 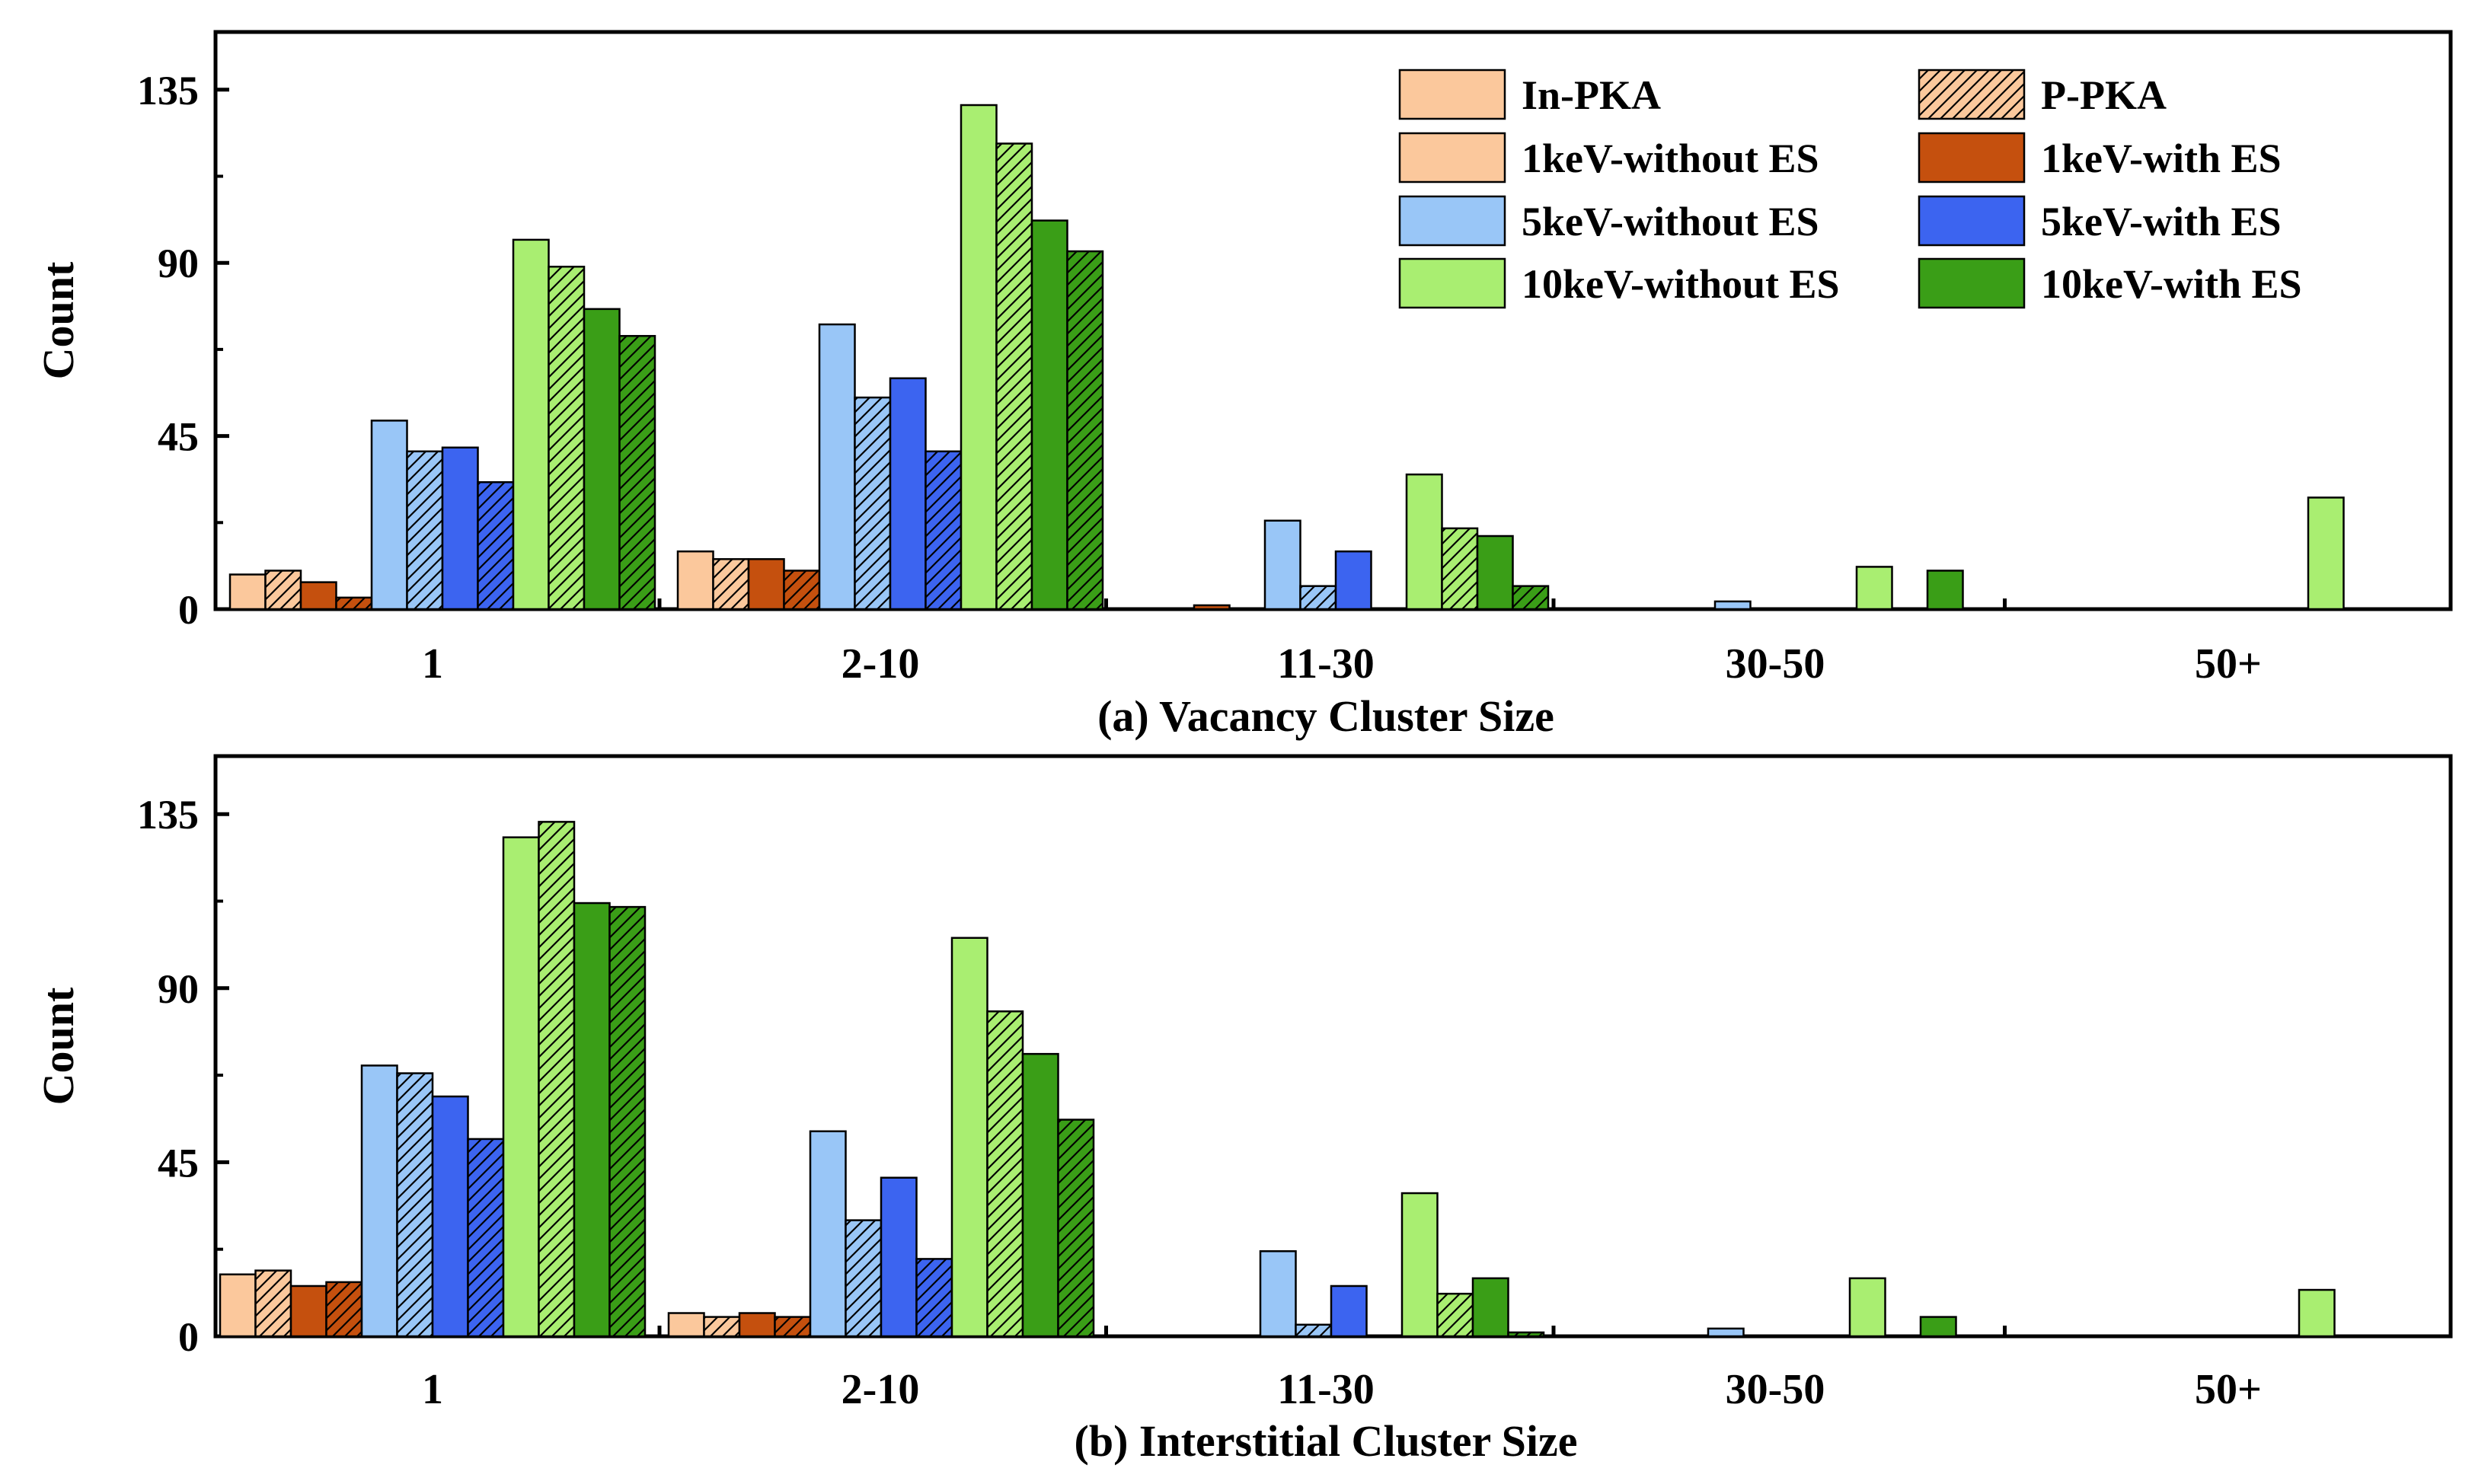 What do you see at coordinates (168, 815) in the screenshot?
I see `y-tick-label: 135` at bounding box center [168, 815].